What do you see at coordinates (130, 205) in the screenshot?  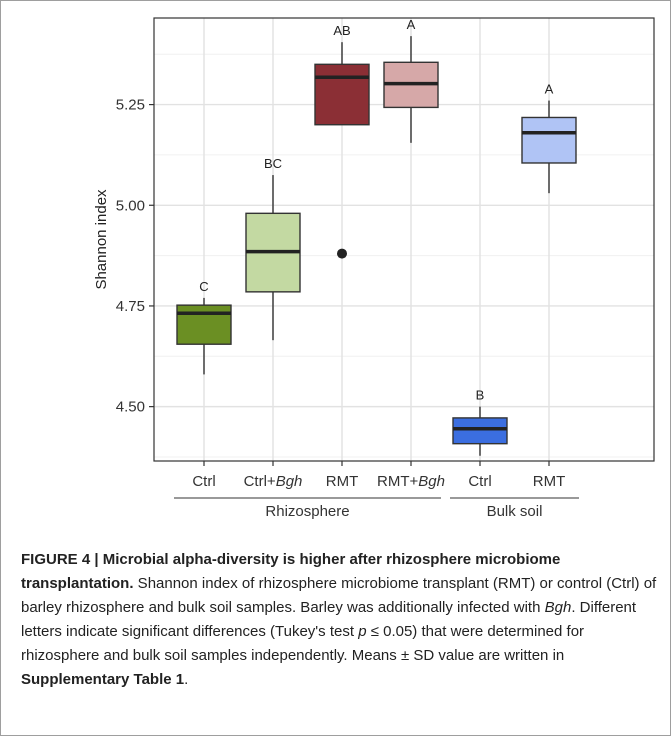 I see `y-tick-label: 5.00` at bounding box center [130, 205].